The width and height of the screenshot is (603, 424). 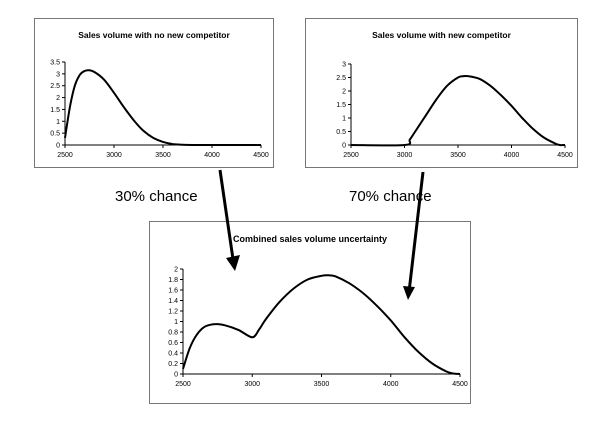 I want to click on y-tick-label: 1.2, so click(x=173, y=312).